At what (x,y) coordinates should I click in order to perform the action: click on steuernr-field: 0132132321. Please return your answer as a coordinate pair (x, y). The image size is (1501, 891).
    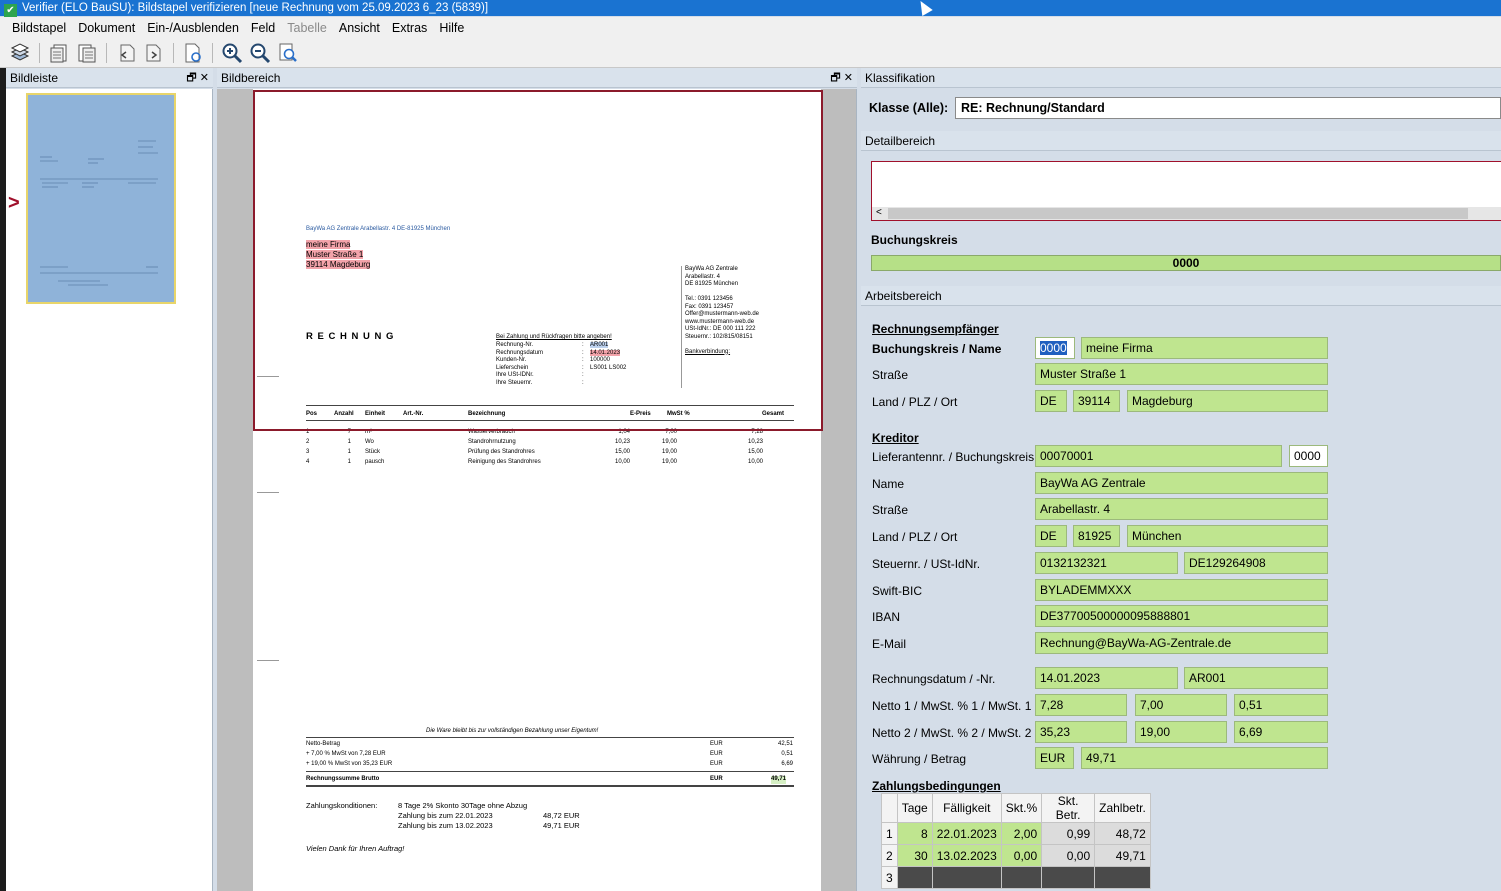
    Looking at the image, I should click on (1106, 563).